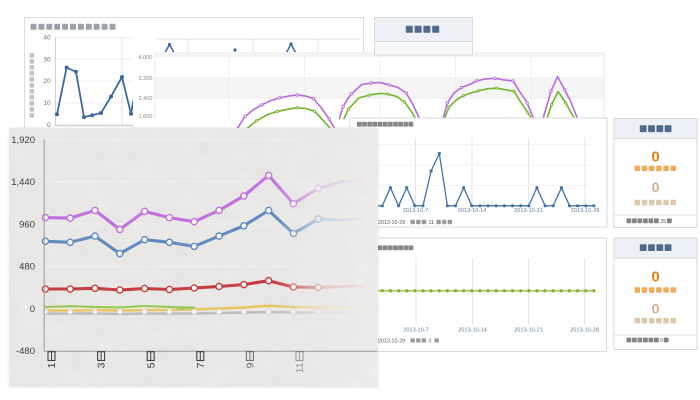 The image size is (700, 400). Describe the element at coordinates (251, 365) in the screenshot. I see `svg-text: 9` at that location.